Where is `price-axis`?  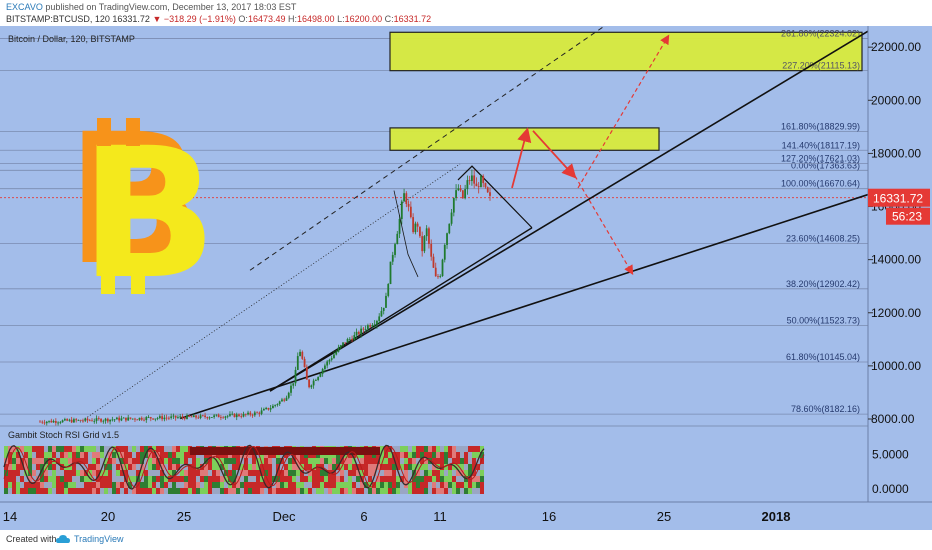 price-axis is located at coordinates (900, 264).